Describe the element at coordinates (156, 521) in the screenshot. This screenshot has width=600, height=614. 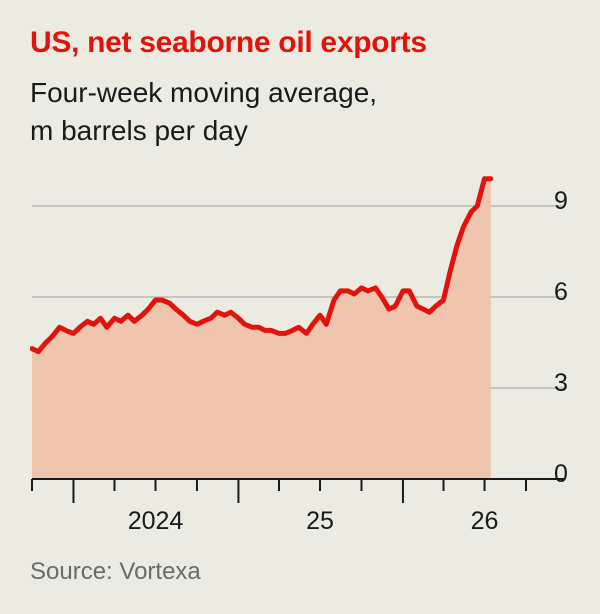
I see `x-tick-label-2024: 2024` at that location.